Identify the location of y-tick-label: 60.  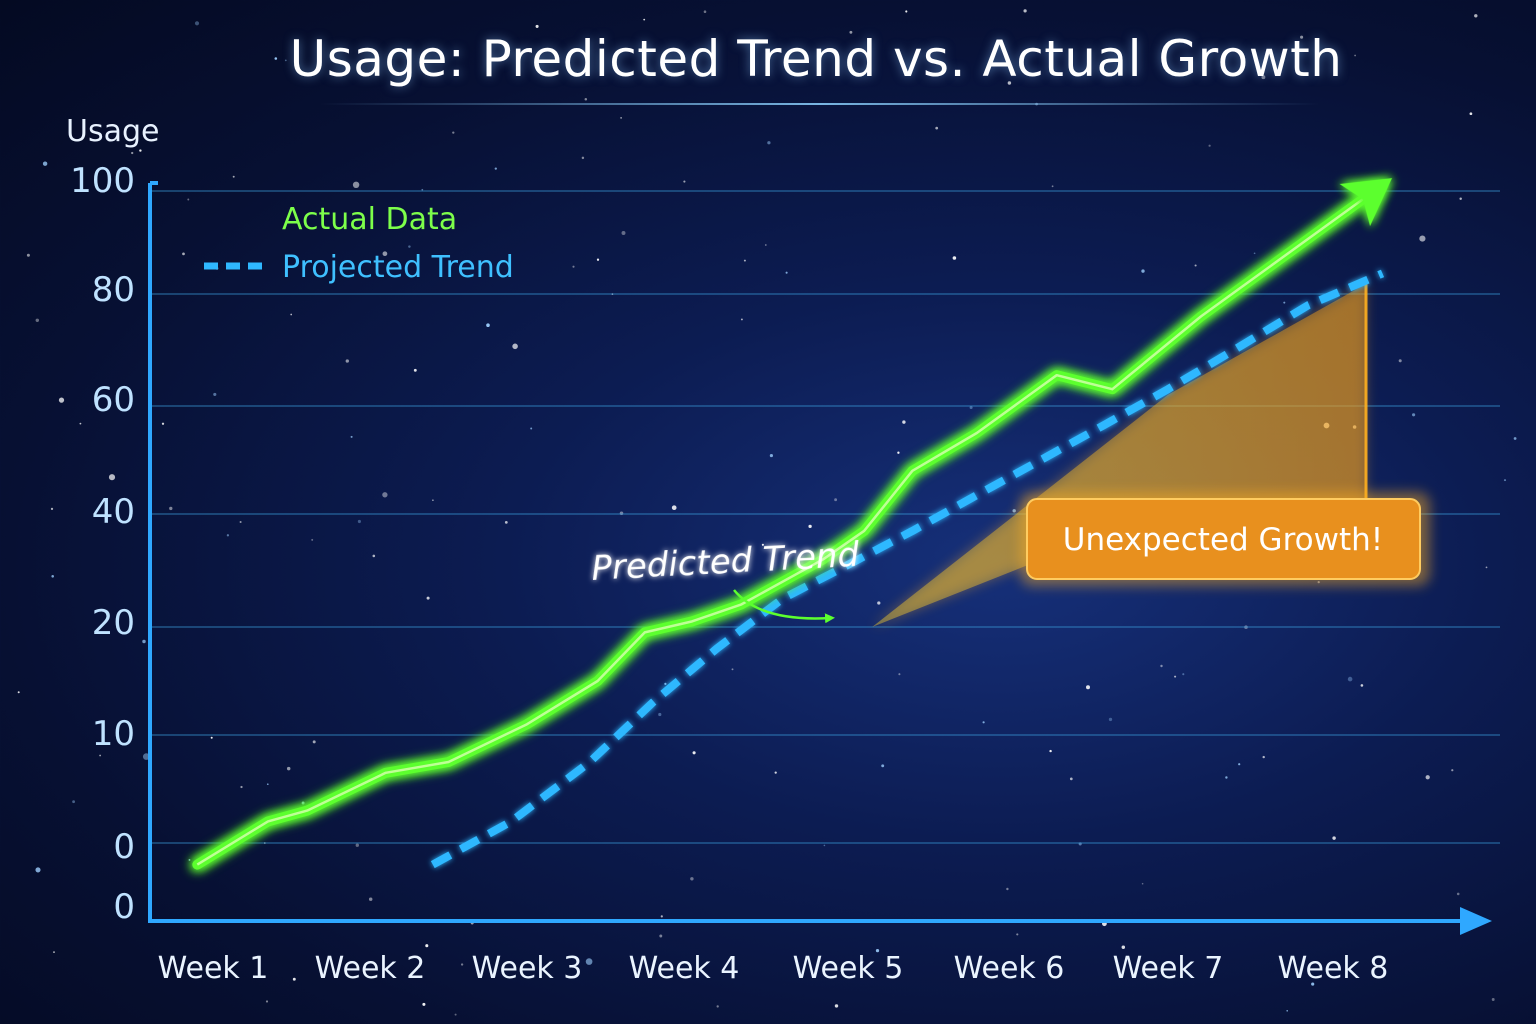
(113, 400).